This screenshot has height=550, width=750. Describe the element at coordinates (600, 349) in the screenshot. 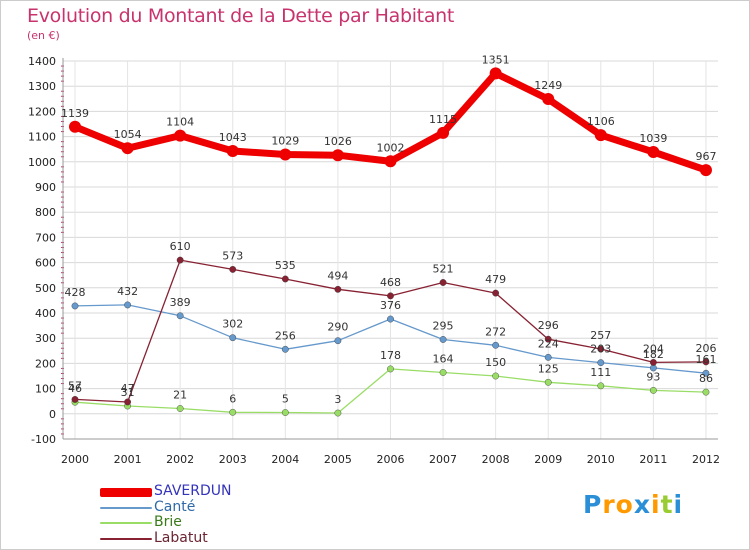

I see `data-label-cante: 203` at that location.